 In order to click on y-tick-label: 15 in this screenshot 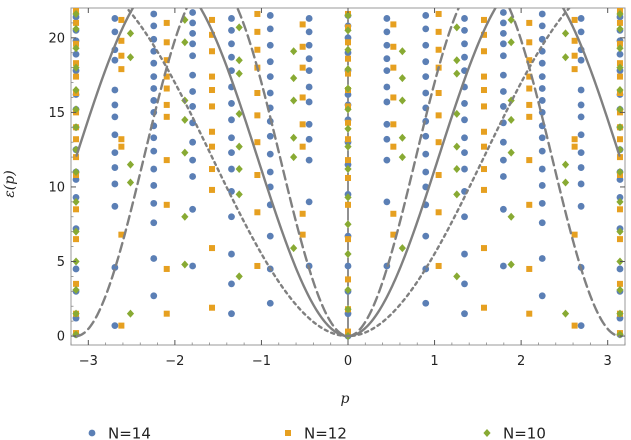, I will do `click(56, 113)`.